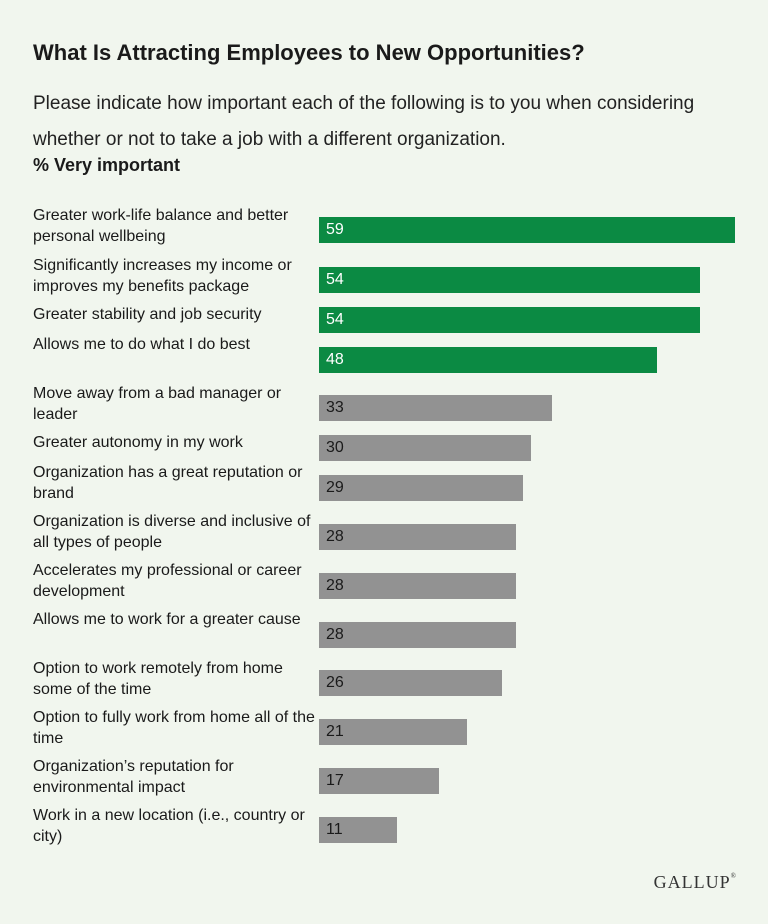  What do you see at coordinates (733, 876) in the screenshot?
I see `registered-mark: ®` at bounding box center [733, 876].